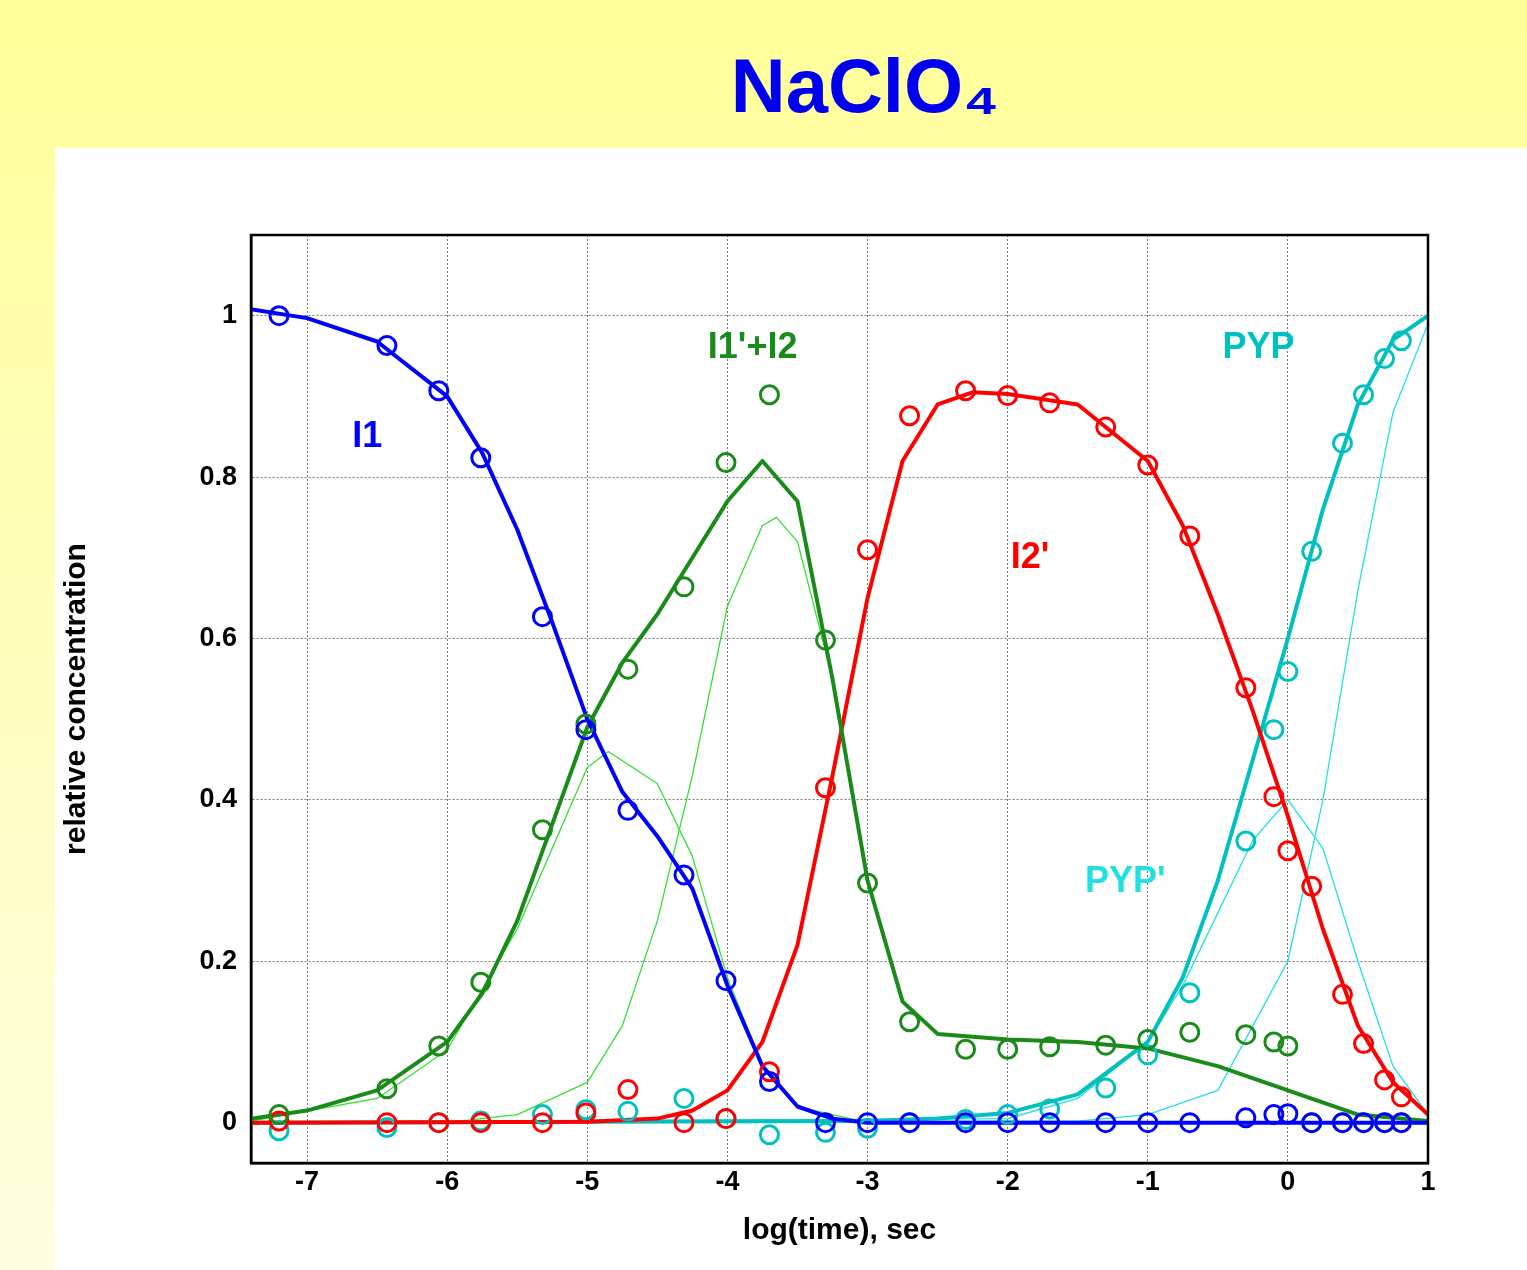 The width and height of the screenshot is (1527, 1270). What do you see at coordinates (218, 636) in the screenshot?
I see `y-tick-label: 0.6` at bounding box center [218, 636].